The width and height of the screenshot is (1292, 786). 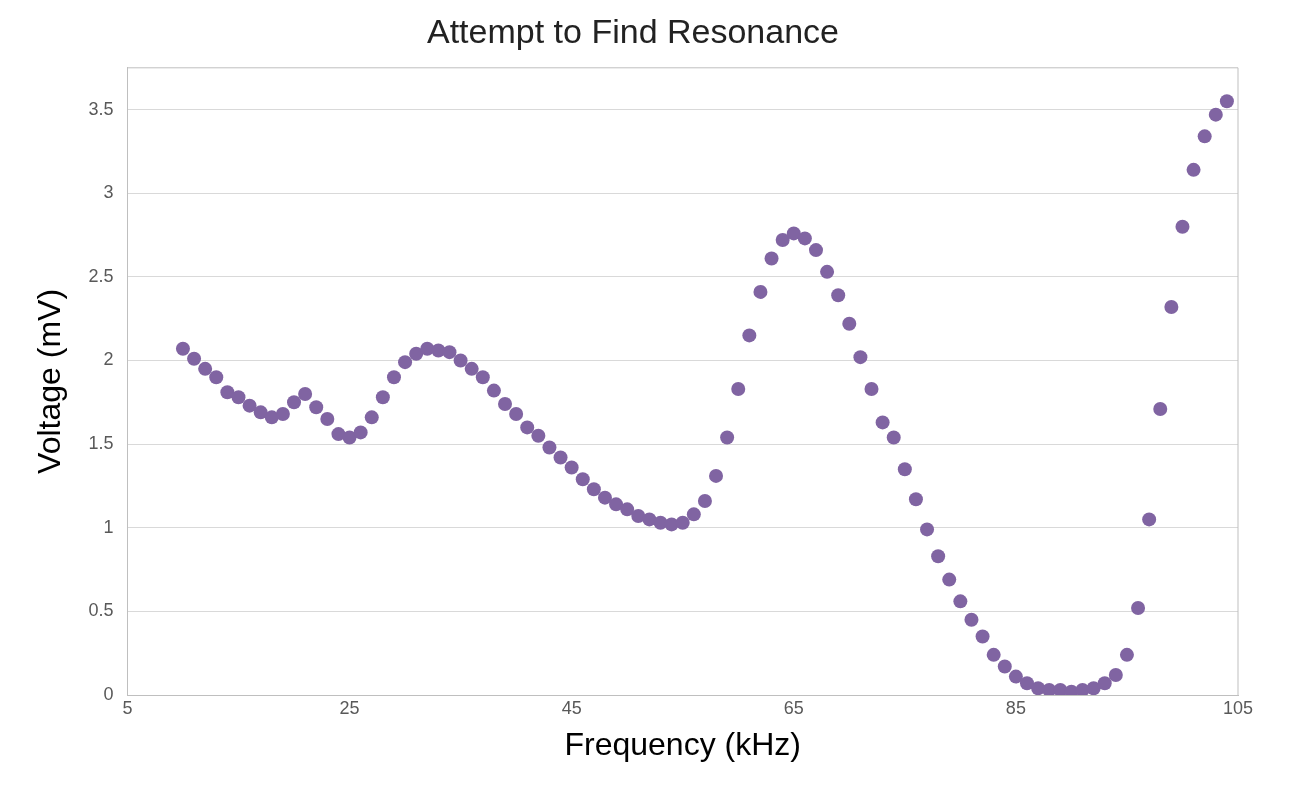 What do you see at coordinates (108, 192) in the screenshot?
I see `y-tick-label: 3` at bounding box center [108, 192].